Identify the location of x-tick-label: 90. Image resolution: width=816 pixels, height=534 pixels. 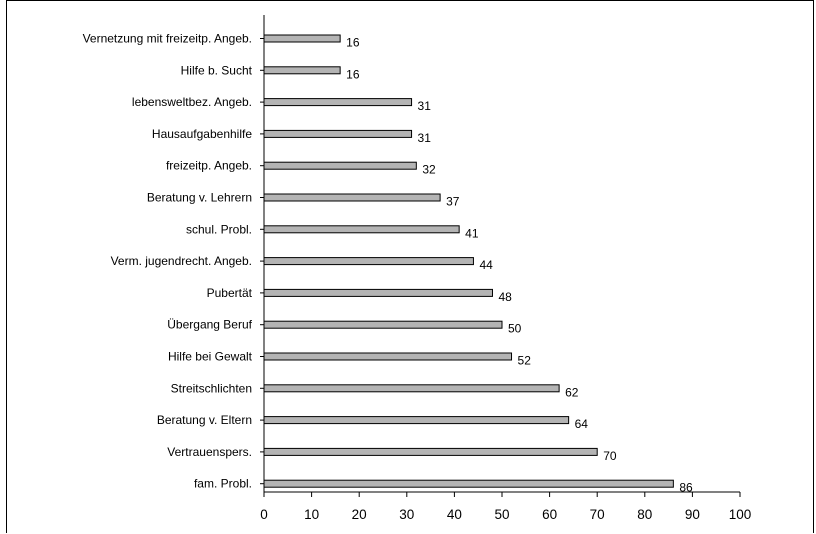
(692, 514).